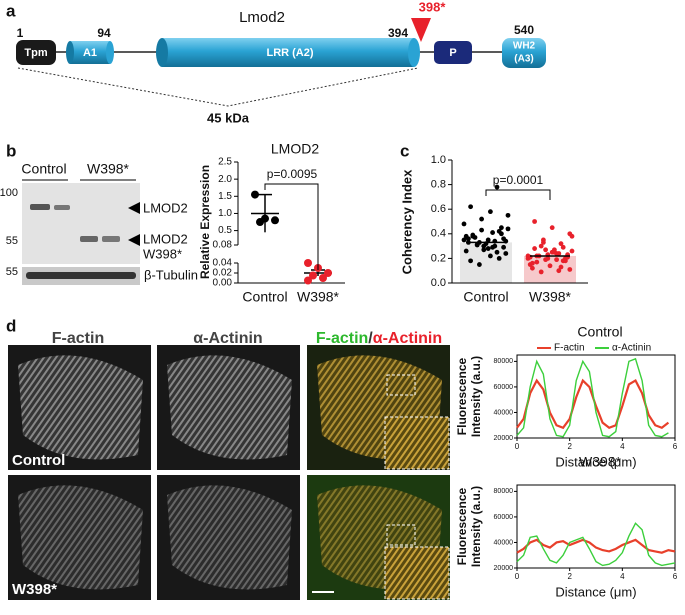 This screenshot has height=615, width=685. Describe the element at coordinates (264, 297) in the screenshot. I see `x-tick-label: Control` at that location.